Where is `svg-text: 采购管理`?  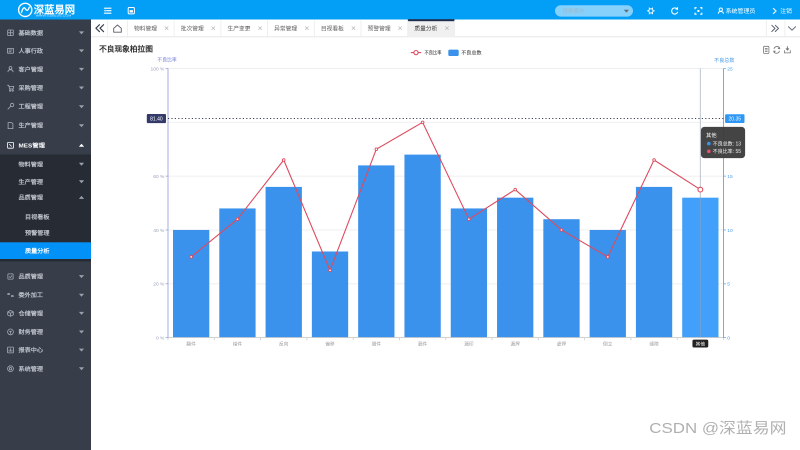 svg-text: 采购管理 is located at coordinates (30, 88).